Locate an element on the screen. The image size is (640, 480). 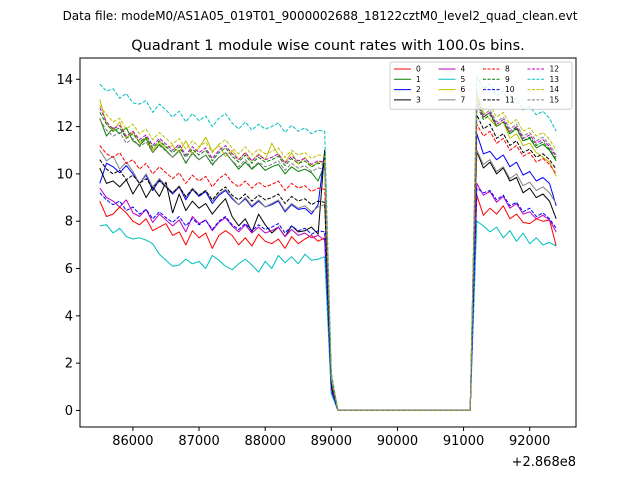
legend-label-6: 6 is located at coordinates (463, 89).